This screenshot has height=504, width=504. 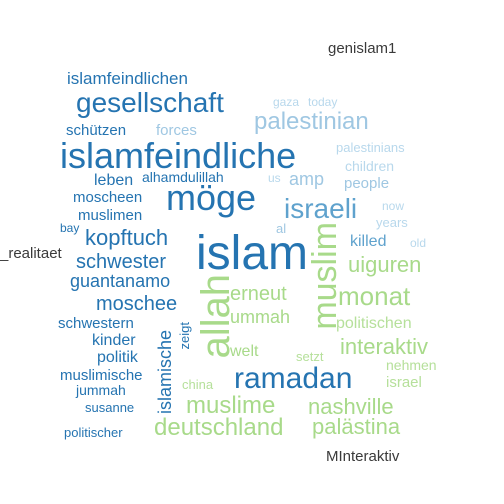 What do you see at coordinates (70, 228) in the screenshot?
I see `word-bay: bay` at bounding box center [70, 228].